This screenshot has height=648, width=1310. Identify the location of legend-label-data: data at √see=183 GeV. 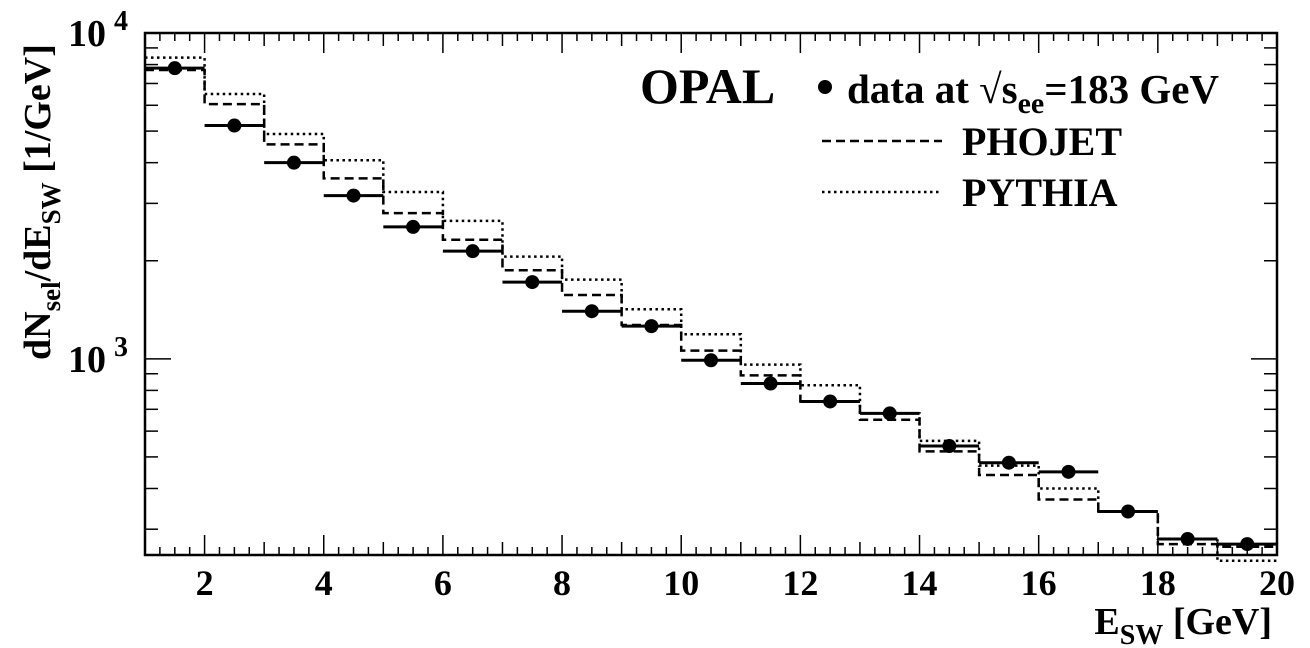
(1033, 93).